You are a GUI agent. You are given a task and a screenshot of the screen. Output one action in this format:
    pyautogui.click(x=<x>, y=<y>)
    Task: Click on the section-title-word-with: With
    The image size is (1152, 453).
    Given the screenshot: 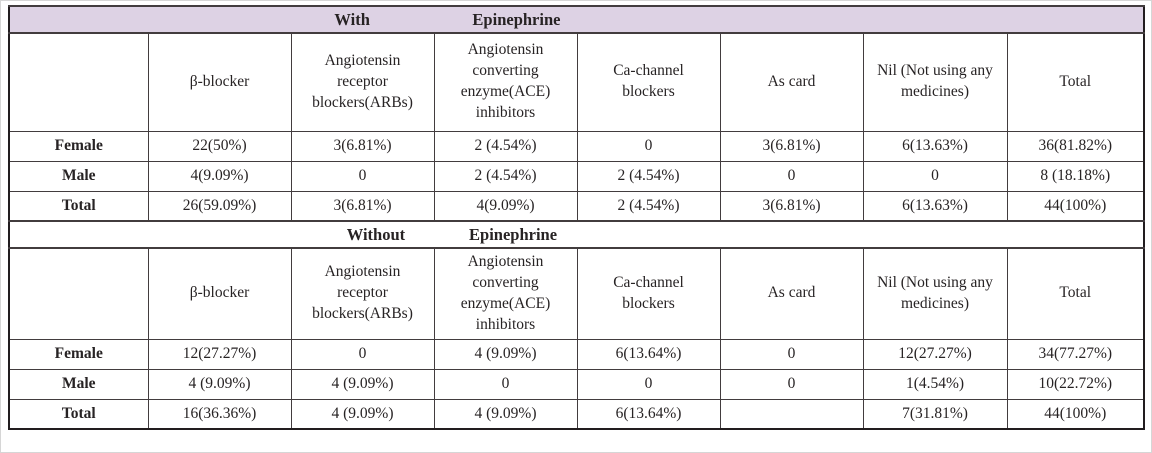 What is the action you would take?
    pyautogui.click(x=352, y=19)
    